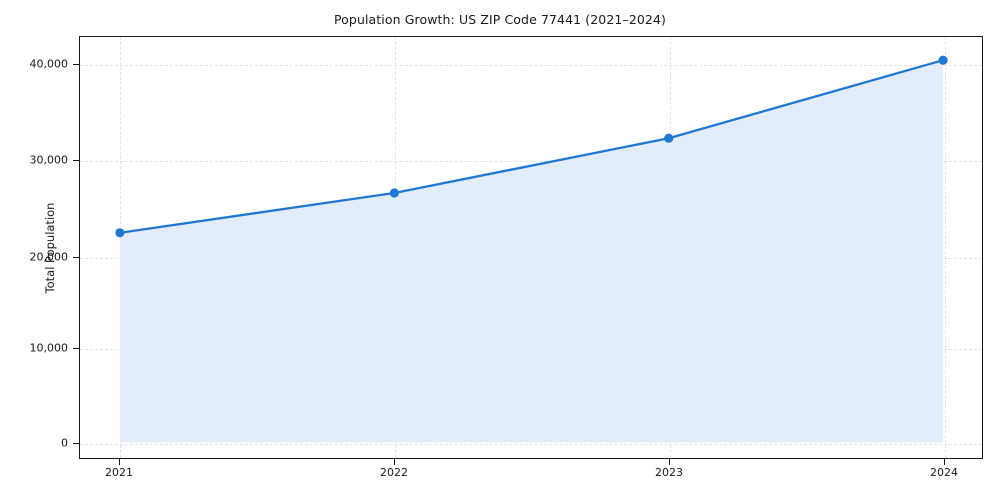 This screenshot has width=1000, height=500. What do you see at coordinates (944, 472) in the screenshot?
I see `x-axis-tick-label: 2024` at bounding box center [944, 472].